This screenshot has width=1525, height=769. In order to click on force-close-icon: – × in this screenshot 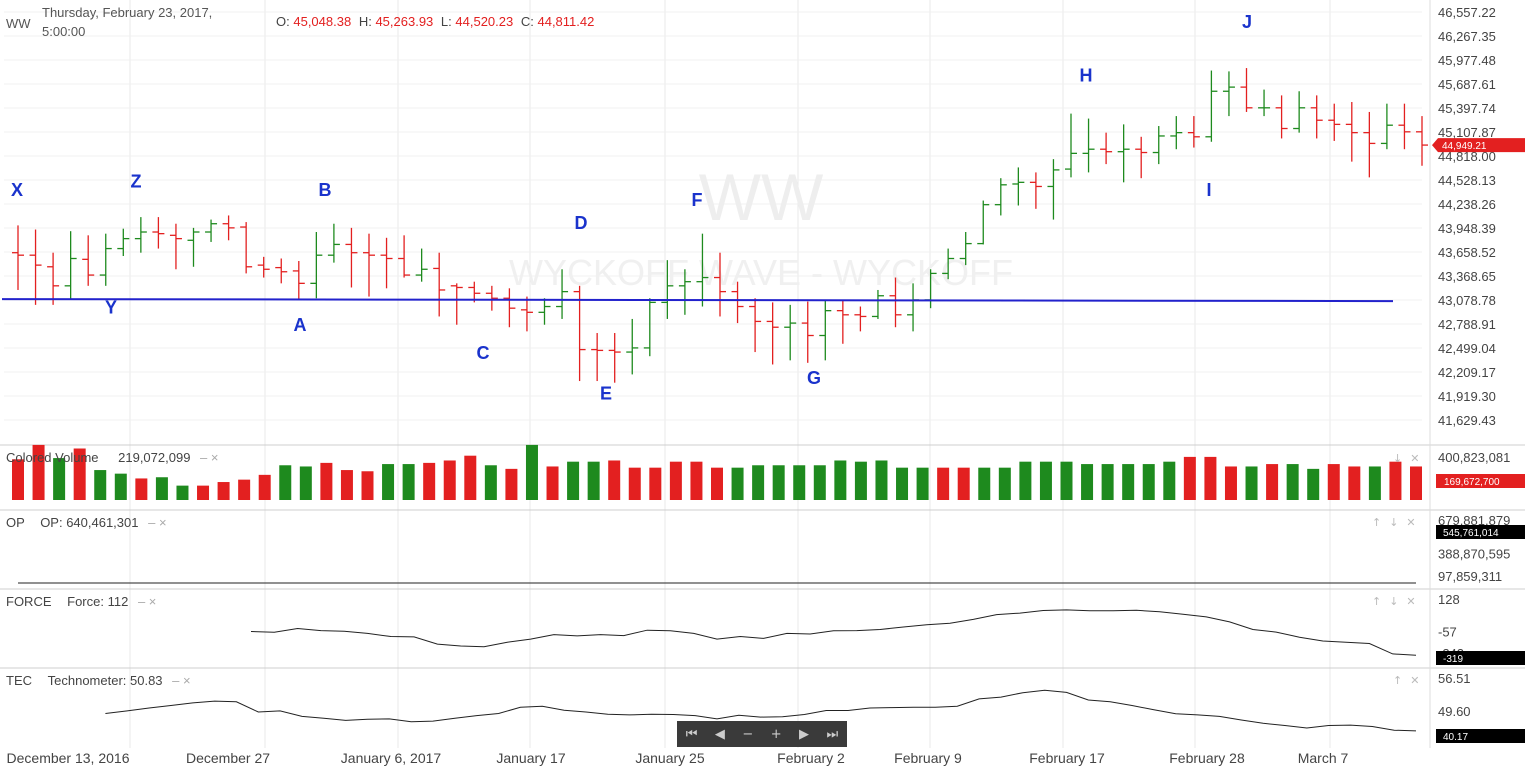, I will do `click(147, 601)`.